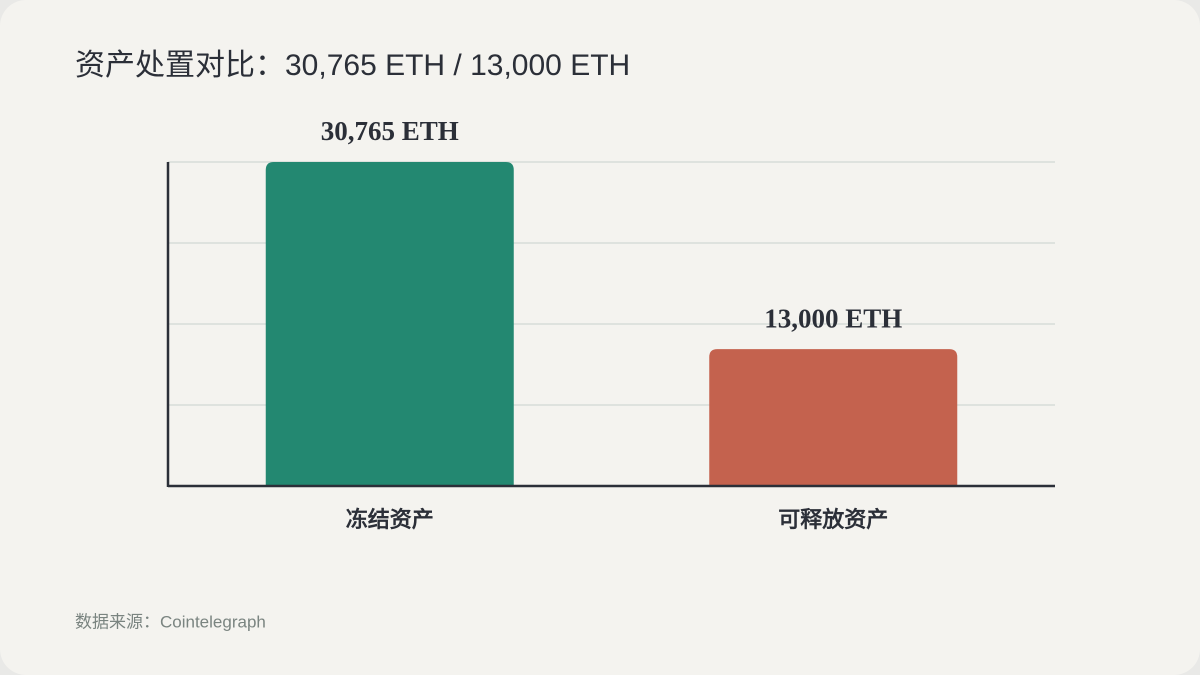 The height and width of the screenshot is (675, 1200). I want to click on x-tick-label: 冻结资产, so click(390, 519).